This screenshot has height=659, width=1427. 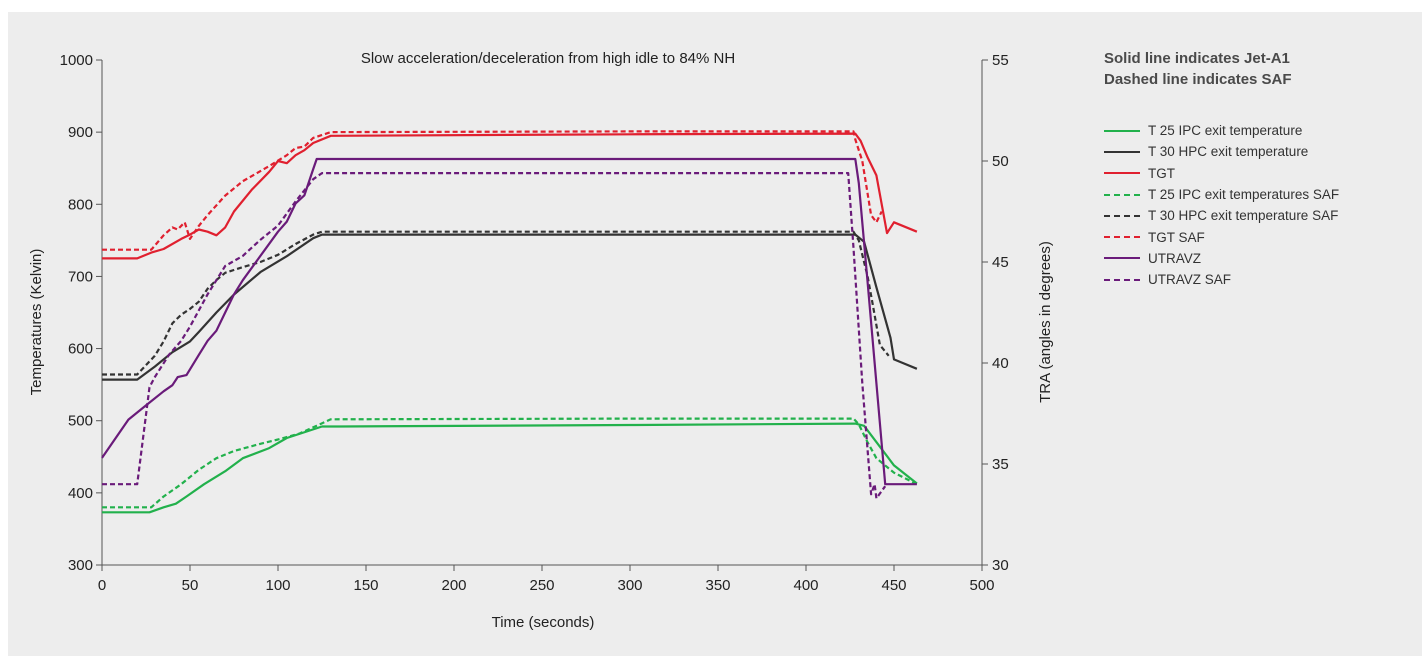 I want to click on y2-axis-label: TRA (angles in degrees), so click(x=1045, y=322).